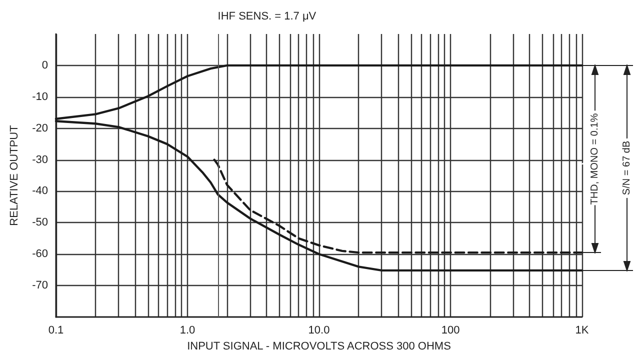  Describe the element at coordinates (40, 191) in the screenshot. I see `y-tick-label: -40` at that location.